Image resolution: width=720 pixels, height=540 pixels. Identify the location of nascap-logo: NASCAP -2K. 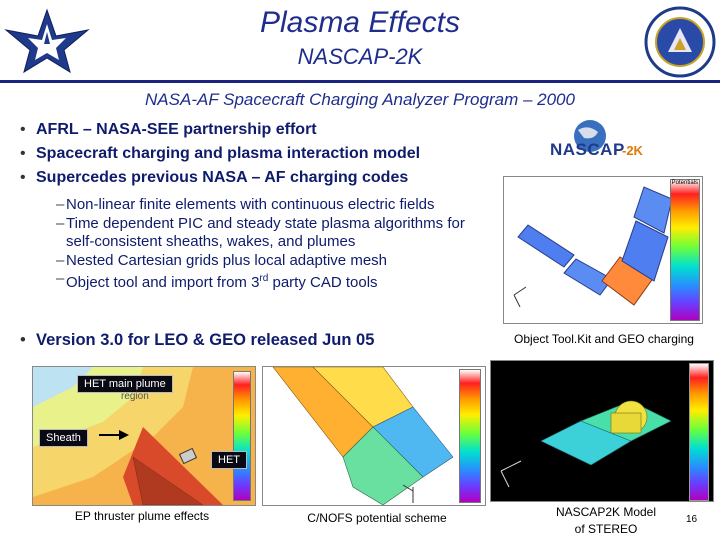
(604, 141).